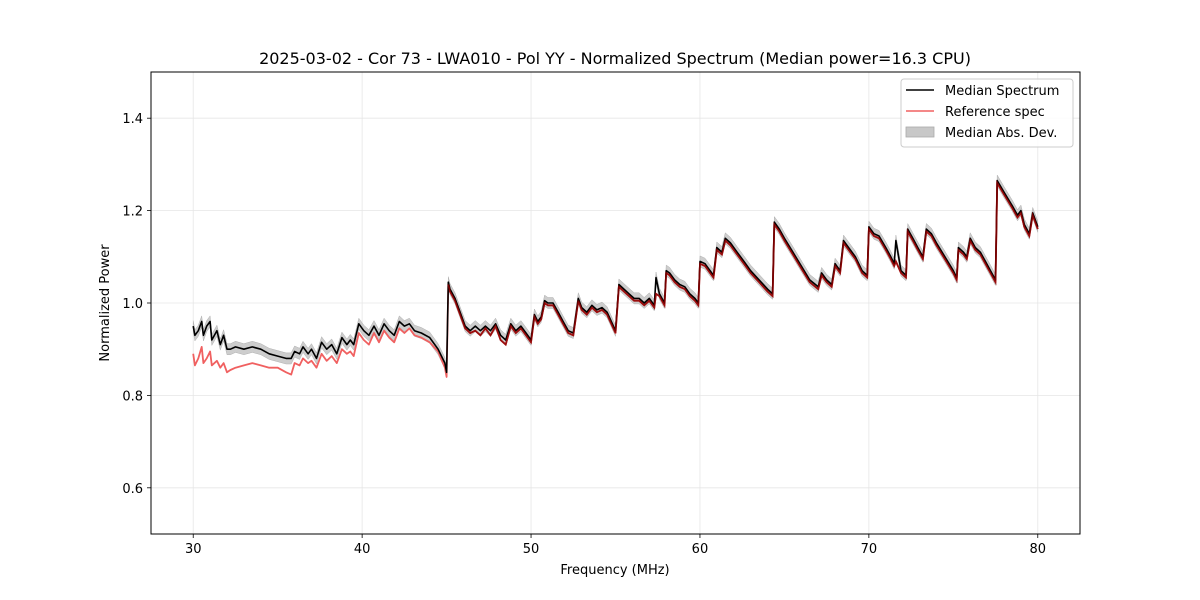 This screenshot has width=1200, height=600. Describe the element at coordinates (1002, 91) in the screenshot. I see `legend-label-median: Median Spectrum` at that location.